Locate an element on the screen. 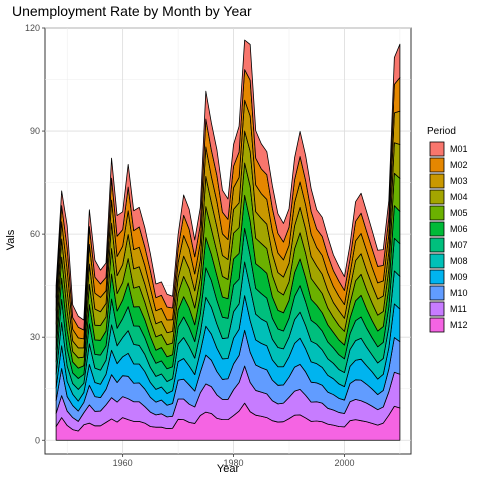  legend-swatch-m05 is located at coordinates (437, 213).